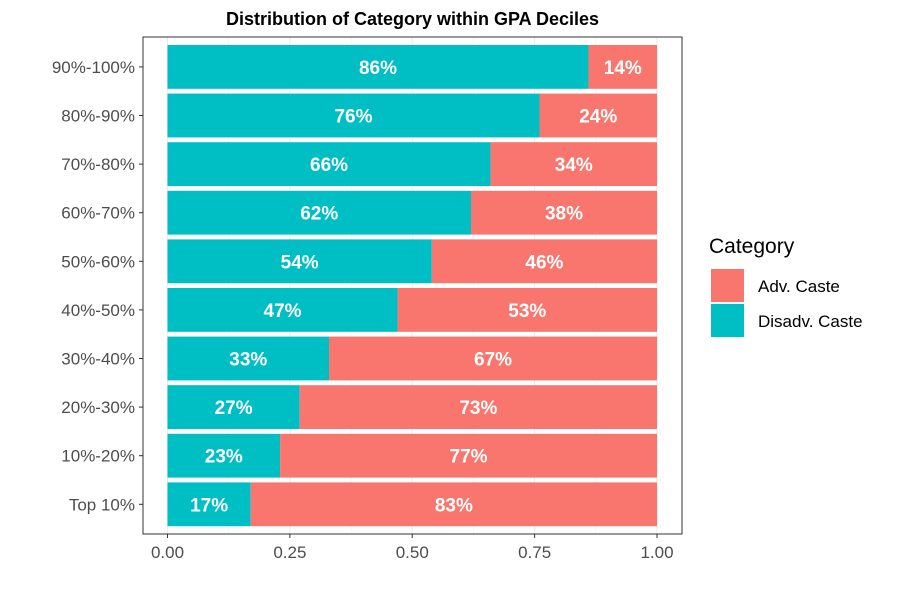  I want to click on x-tick-label: 0.25, so click(289, 552).